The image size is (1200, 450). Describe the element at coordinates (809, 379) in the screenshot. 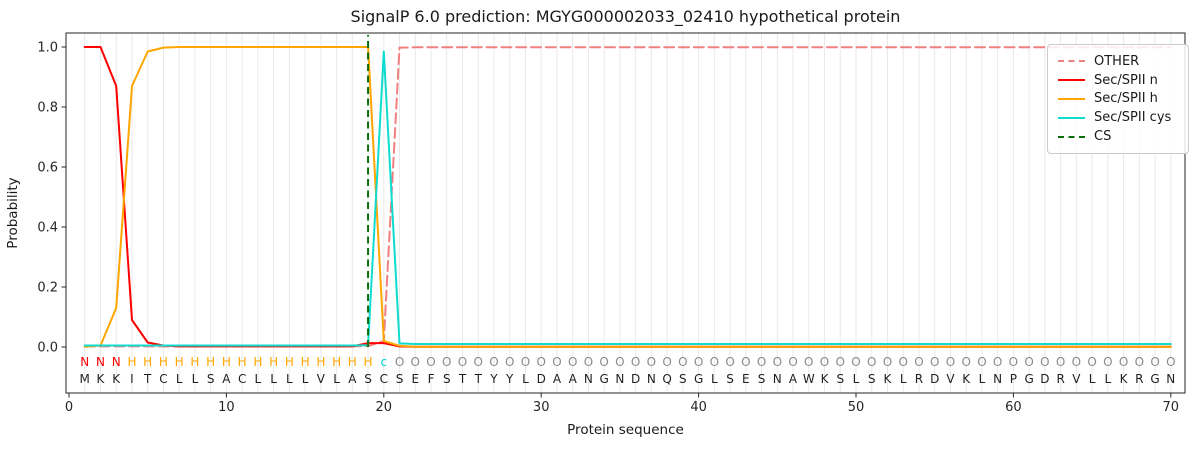

I see `residue-letter: W` at that location.